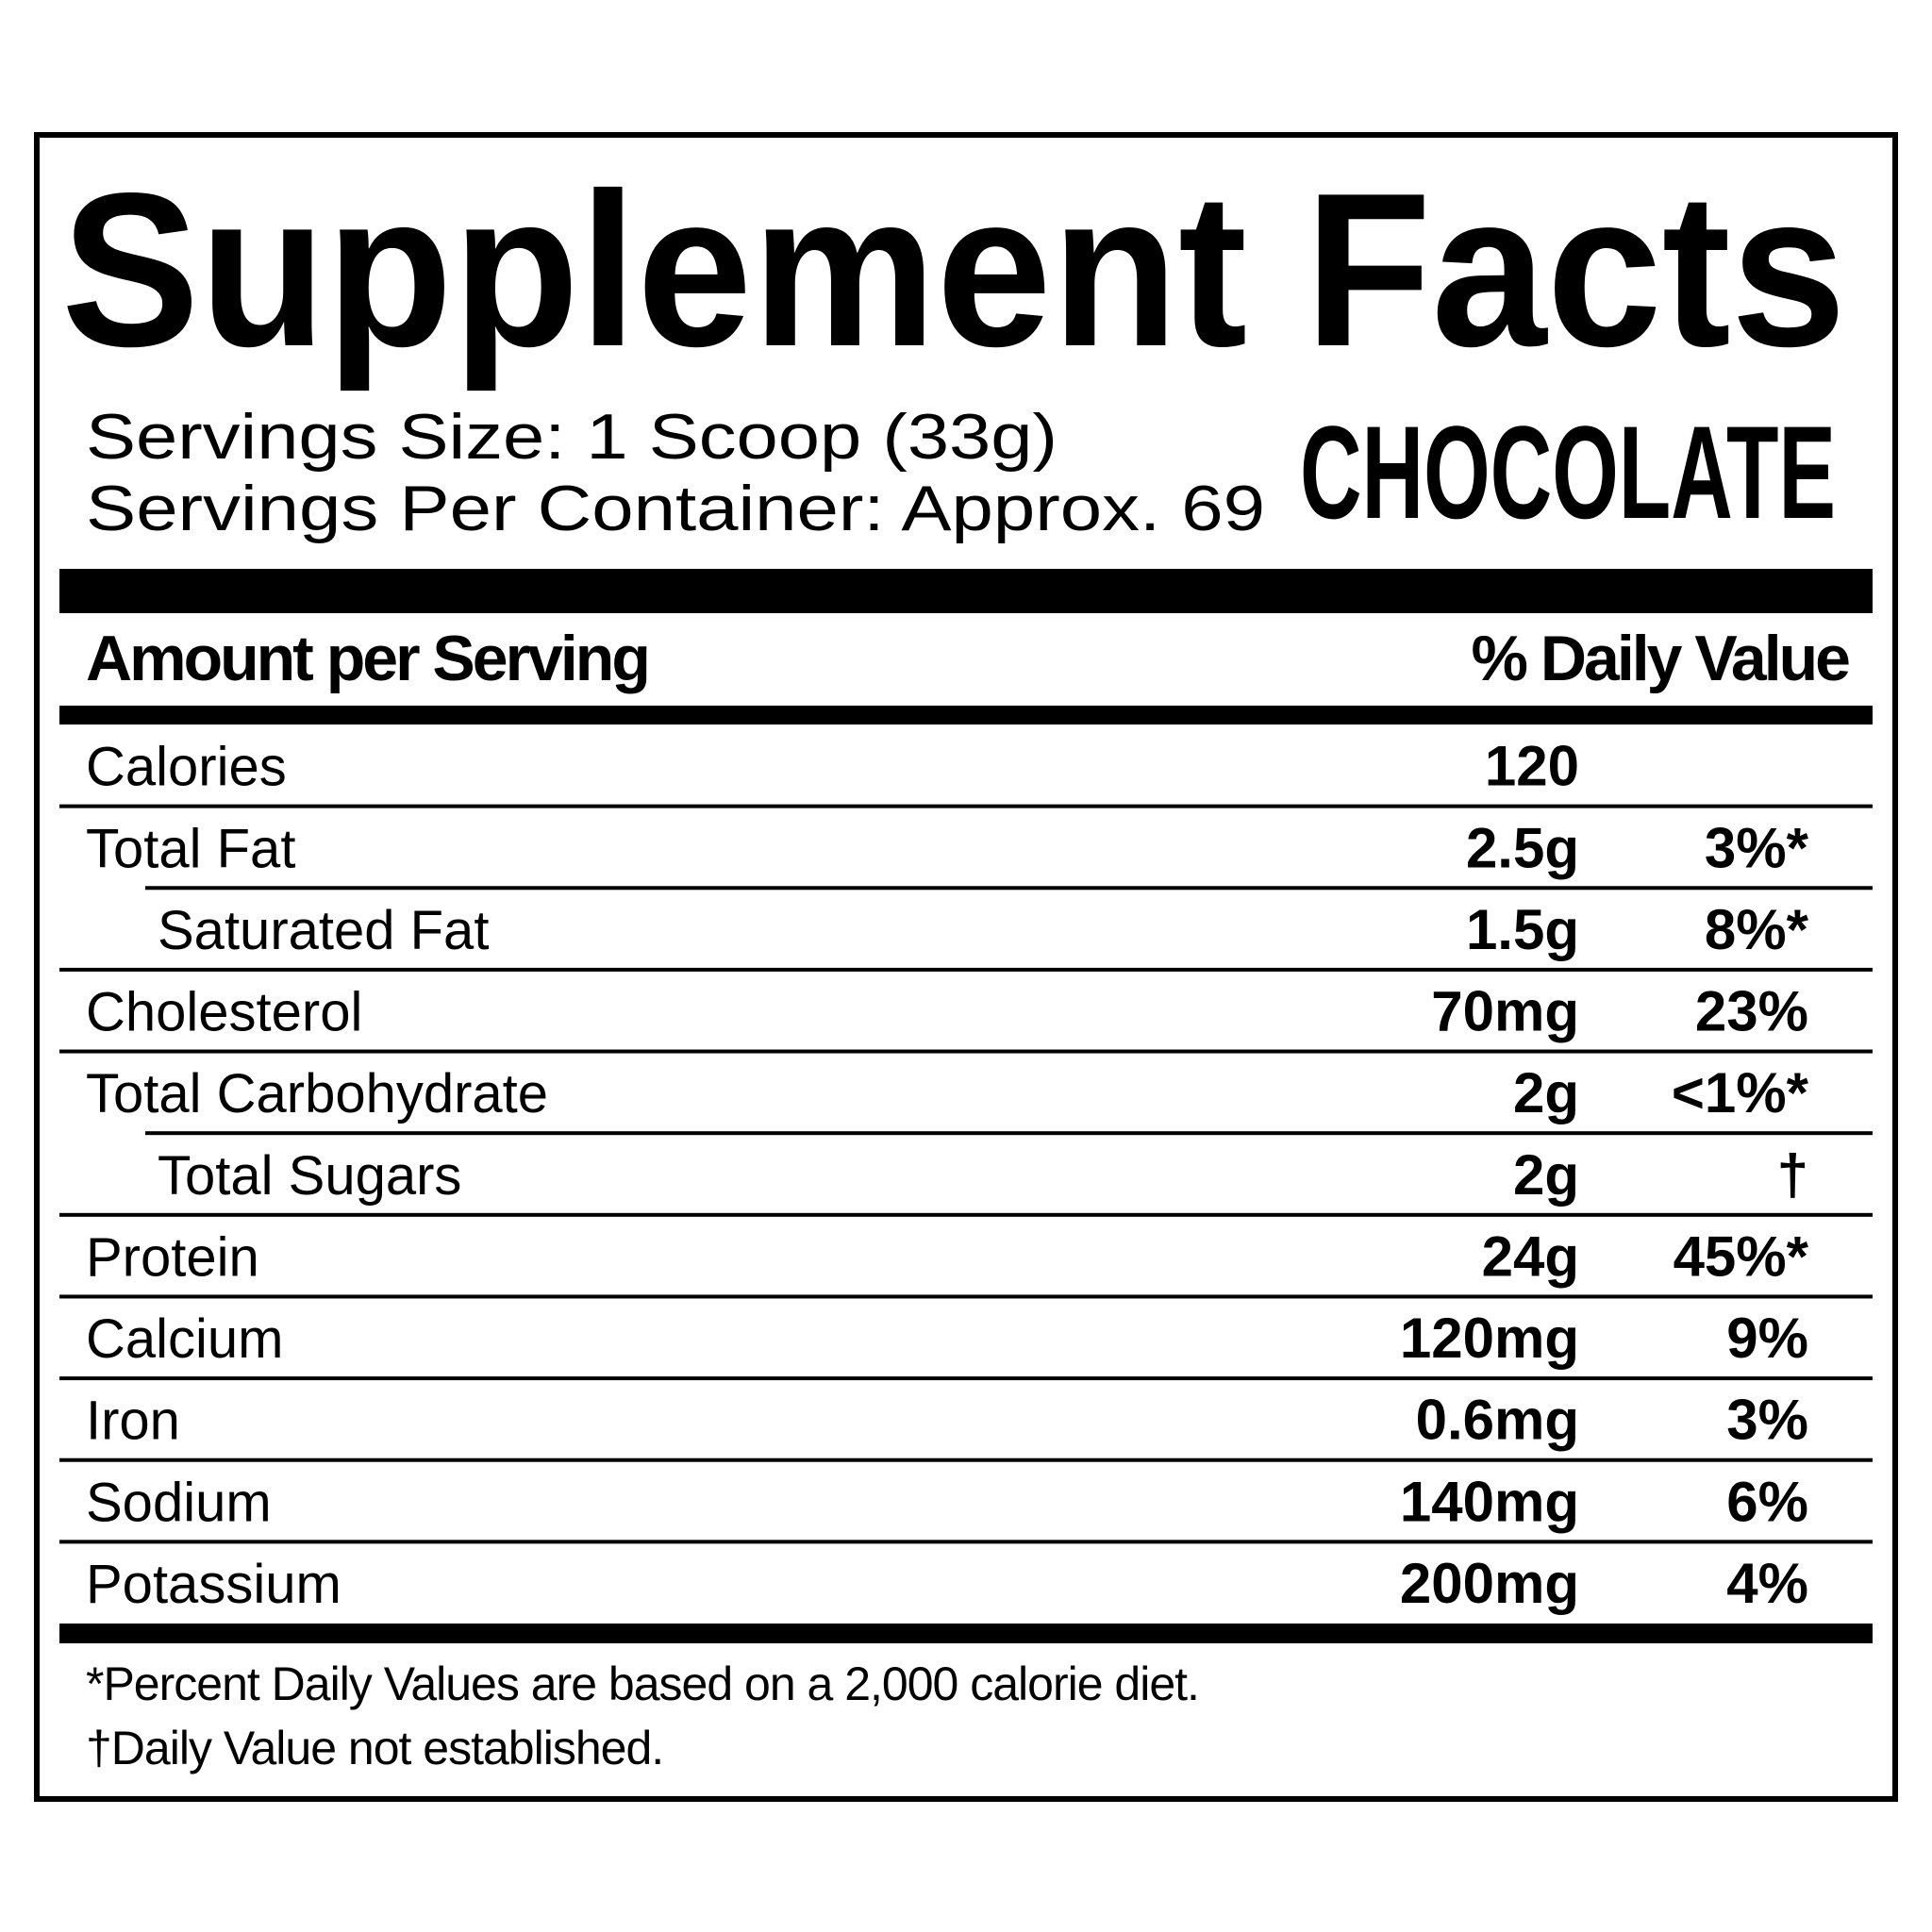  Describe the element at coordinates (572, 437) in the screenshot. I see `serving-size: Servings Size: 1 Scoop (33g)` at that location.